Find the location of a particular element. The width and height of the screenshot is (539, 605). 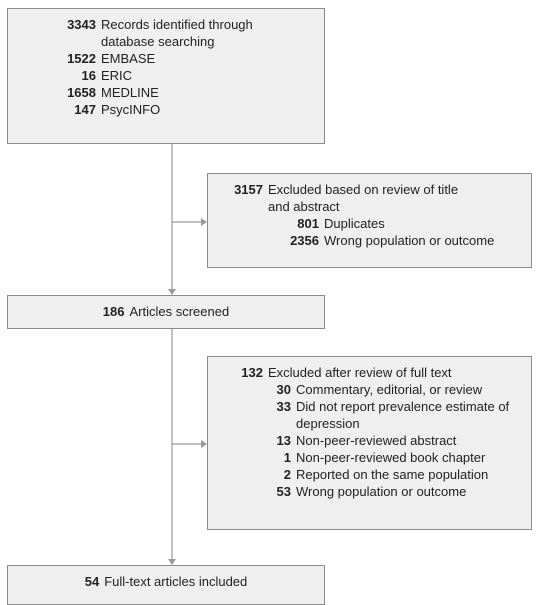

detail-row: 2356 Wrong population or outcome is located at coordinates (369, 240).